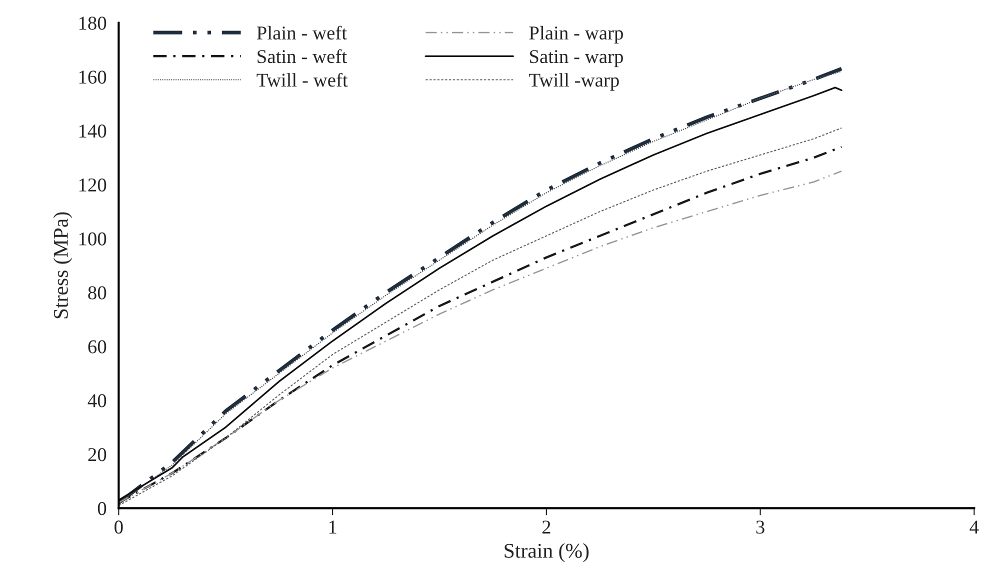  Describe the element at coordinates (760, 527) in the screenshot. I see `x-tick-label: 3` at that location.